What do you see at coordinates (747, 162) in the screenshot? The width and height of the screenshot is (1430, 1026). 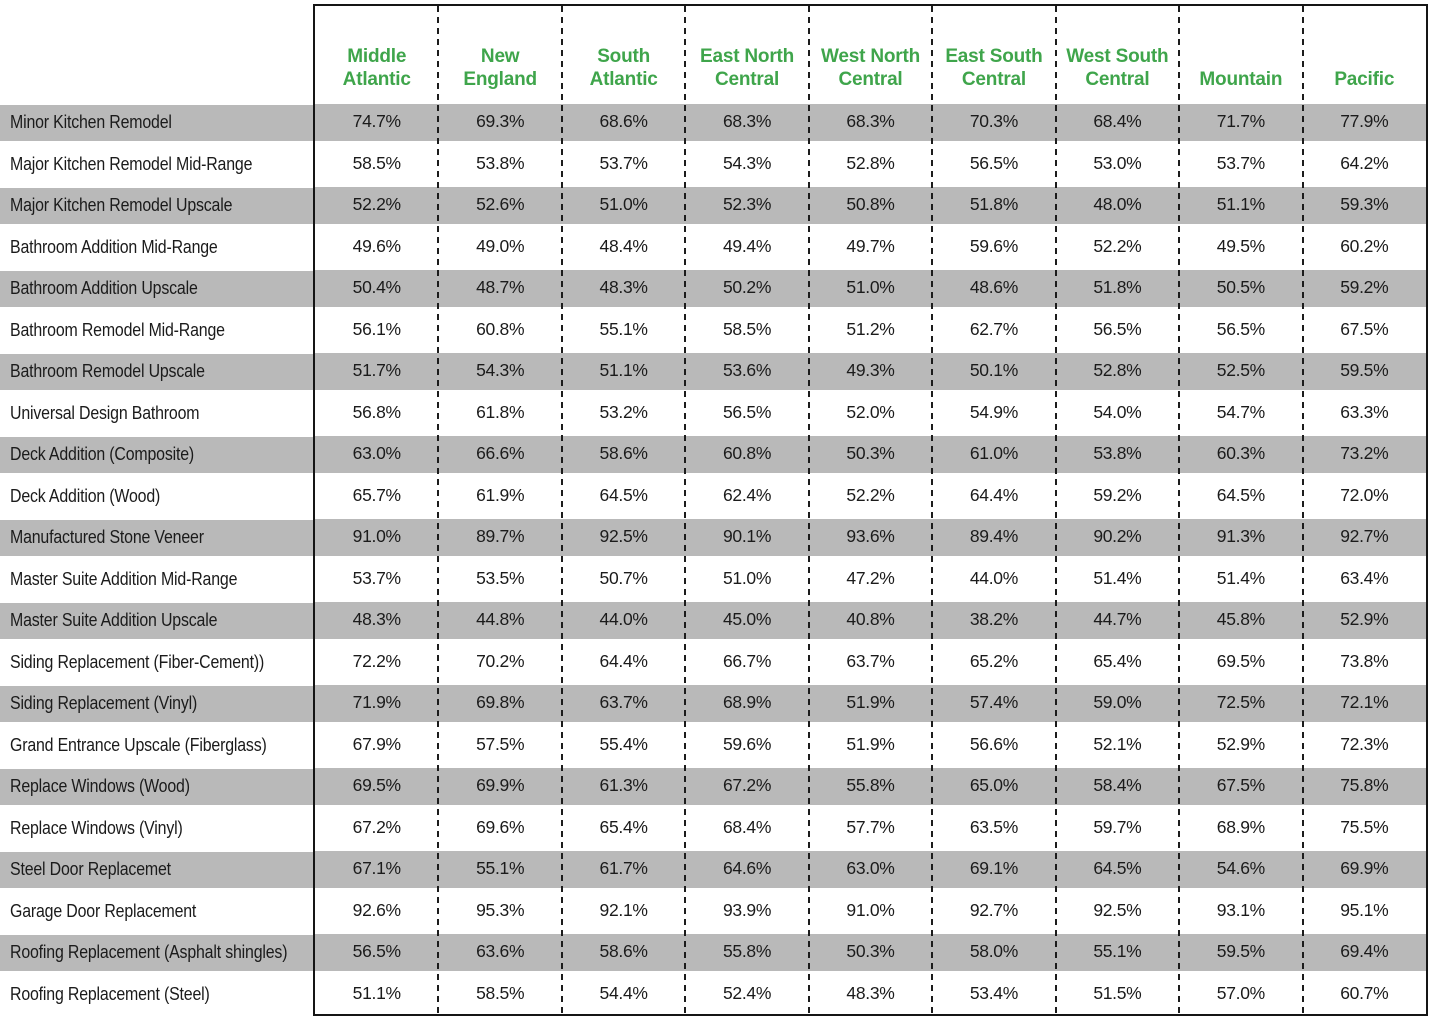 I see `value-cell: 54.3%` at bounding box center [747, 162].